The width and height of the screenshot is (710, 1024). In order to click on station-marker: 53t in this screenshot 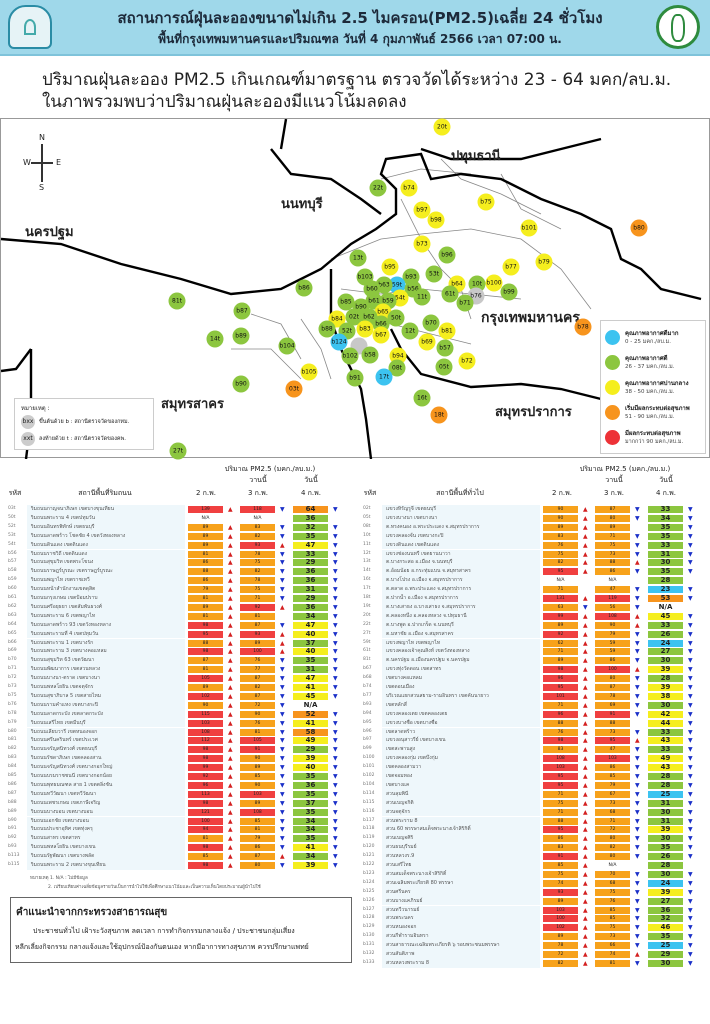, I will do `click(434, 274)`.